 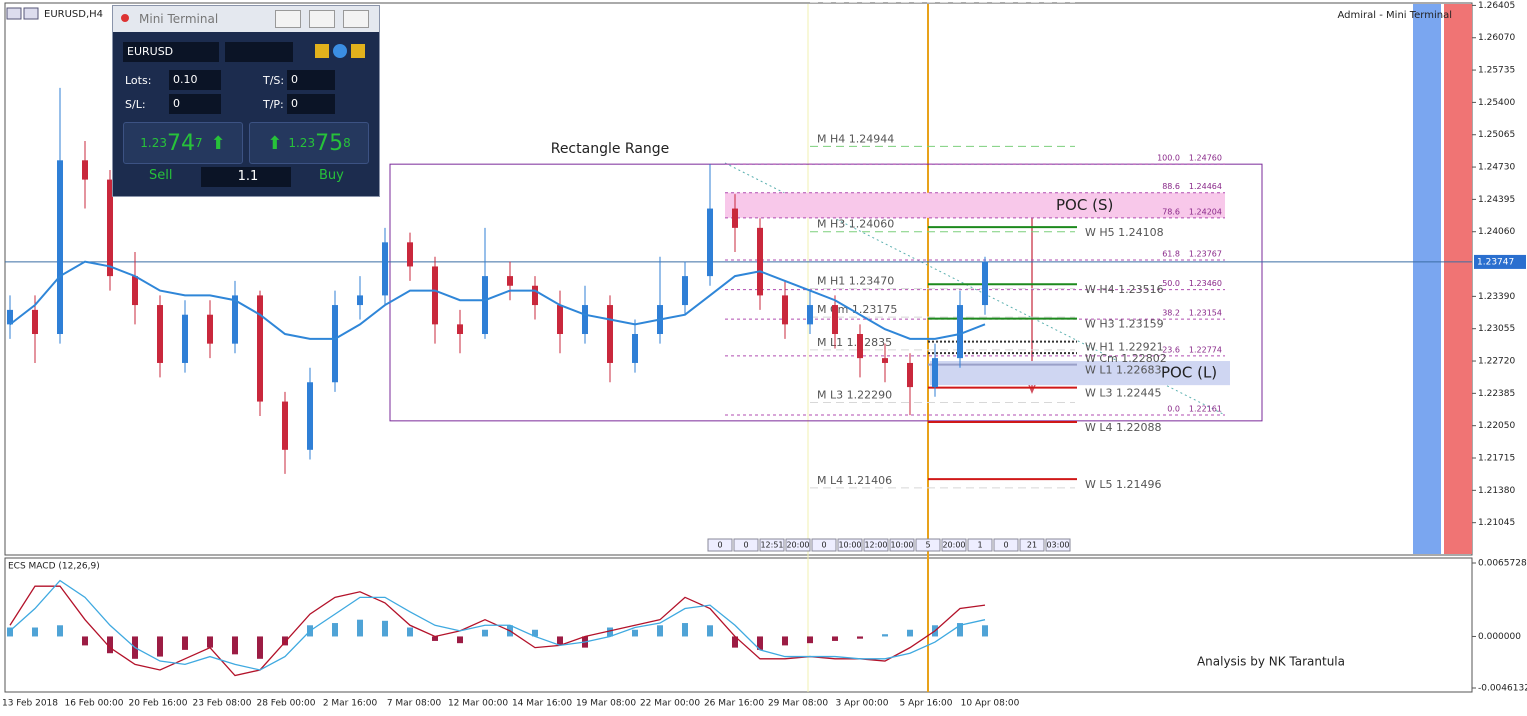 What do you see at coordinates (1427, 279) in the screenshot?
I see `blue-band` at bounding box center [1427, 279].